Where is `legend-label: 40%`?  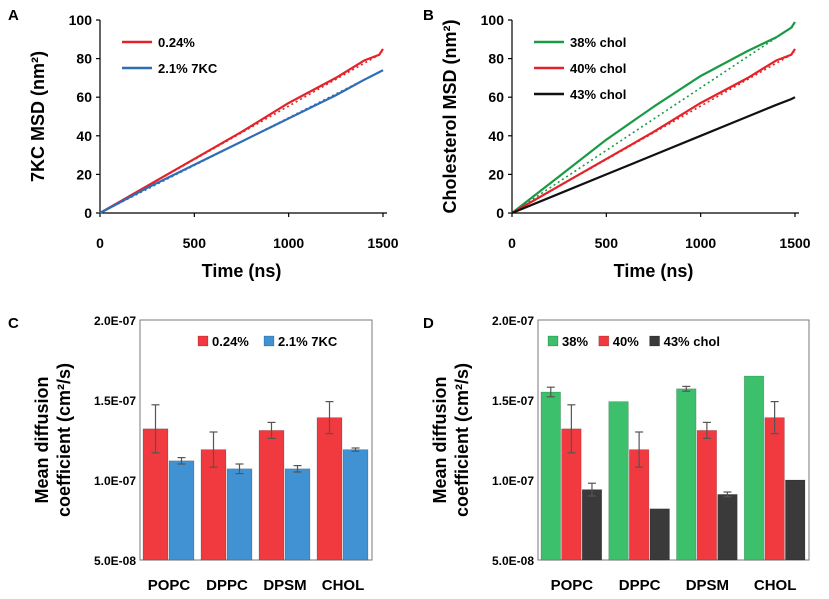
legend-label: 40% is located at coordinates (626, 341).